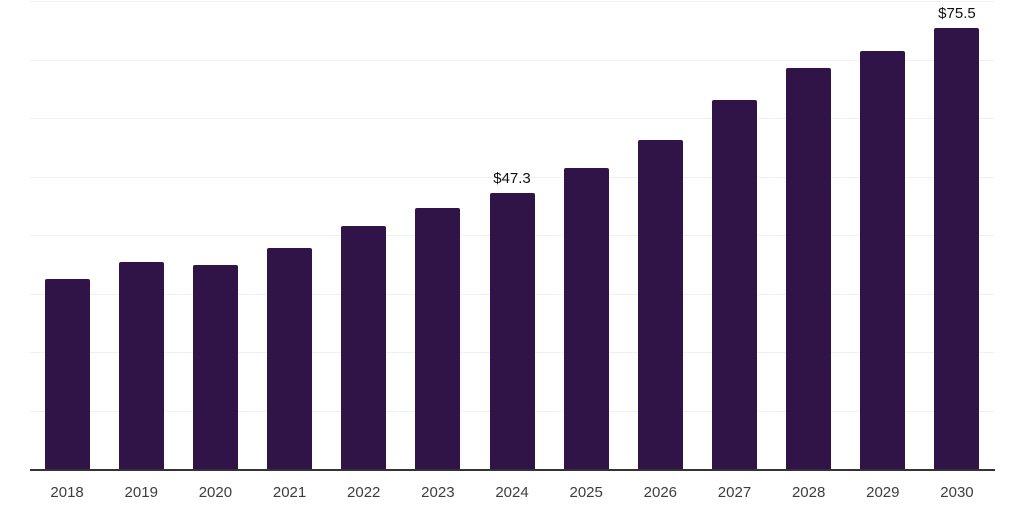  I want to click on bar-2029, so click(883, 260).